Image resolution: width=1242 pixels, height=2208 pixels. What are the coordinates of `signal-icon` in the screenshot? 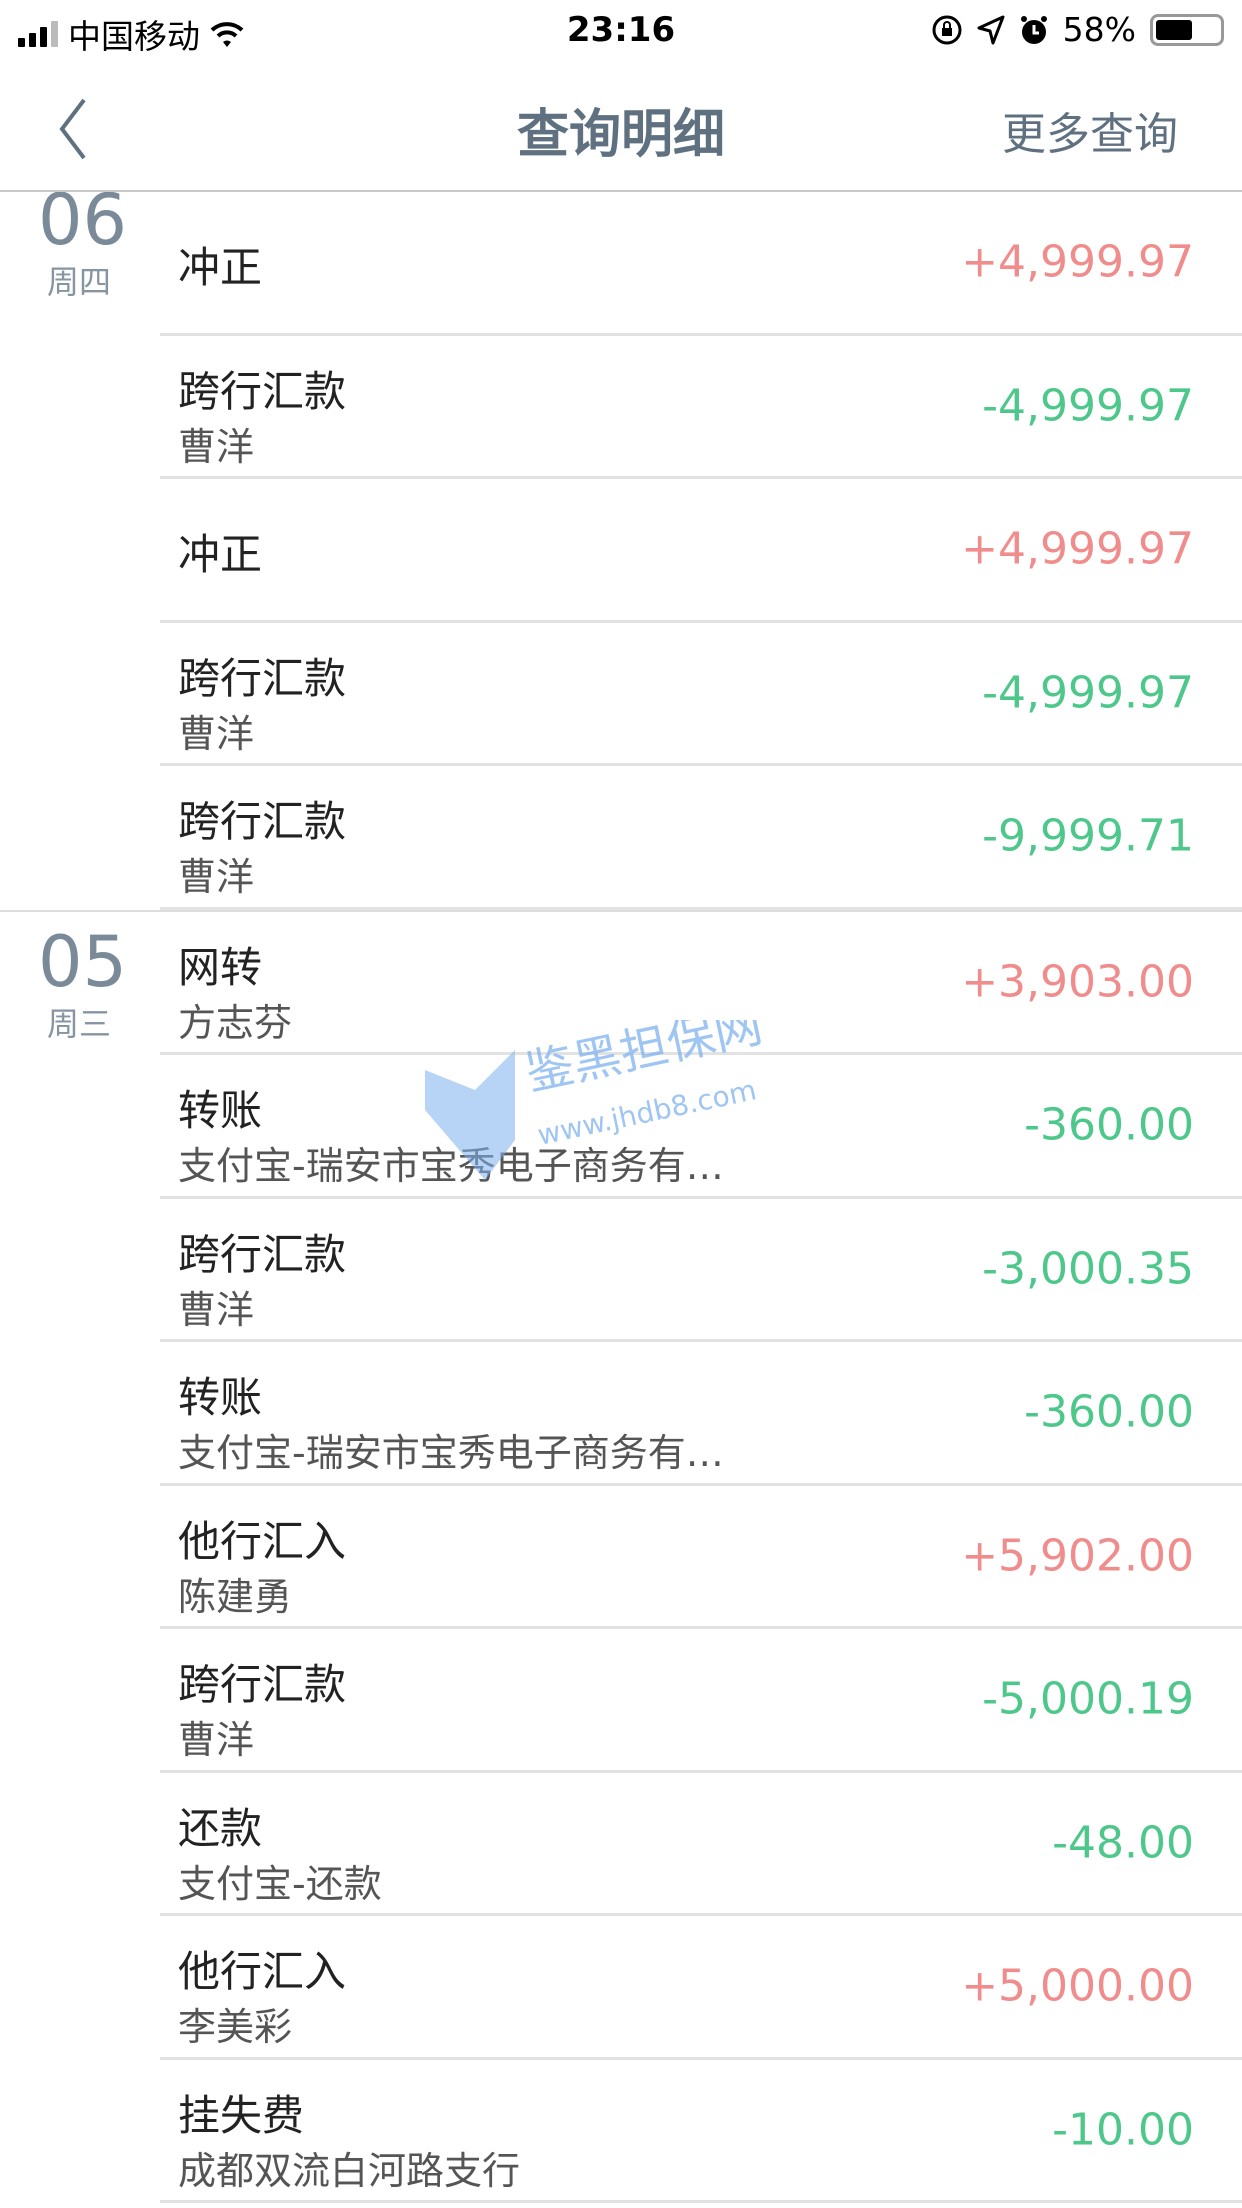 It's located at (38, 34).